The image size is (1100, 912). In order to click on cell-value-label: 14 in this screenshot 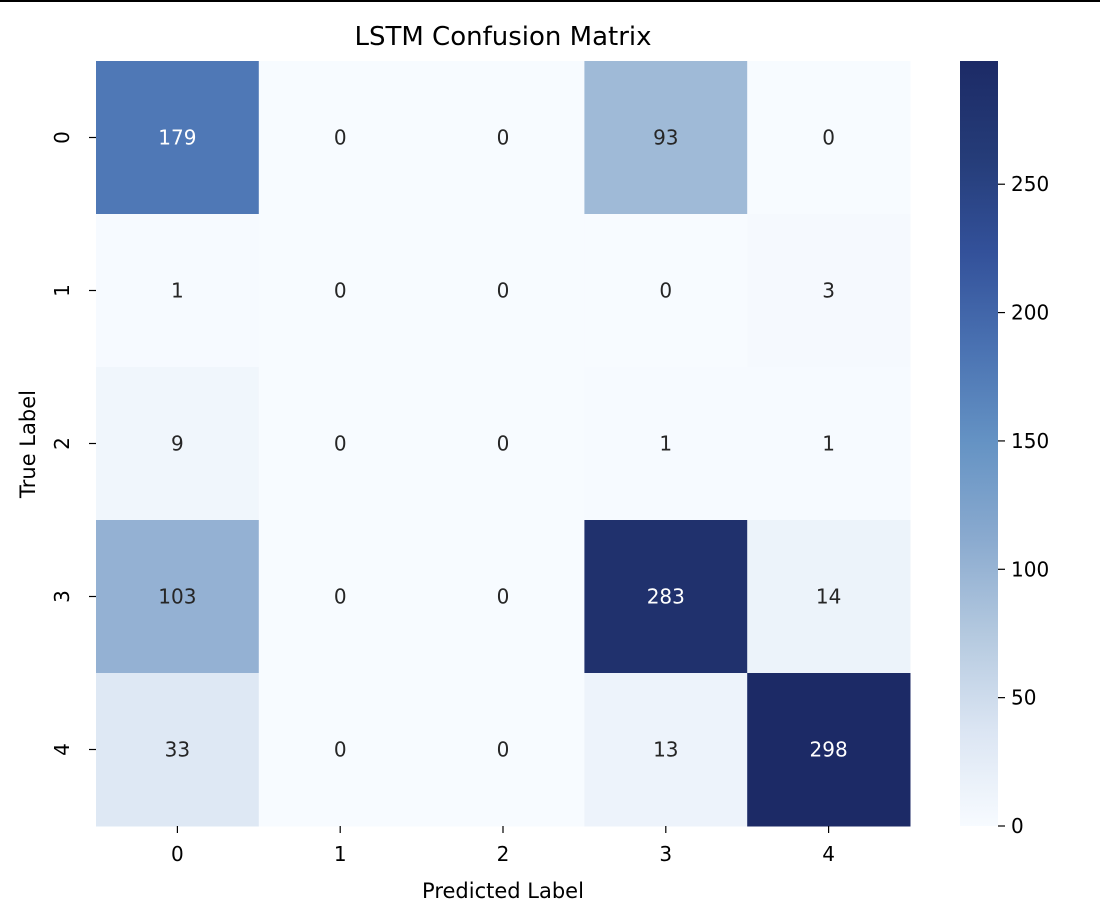, I will do `click(828, 597)`.